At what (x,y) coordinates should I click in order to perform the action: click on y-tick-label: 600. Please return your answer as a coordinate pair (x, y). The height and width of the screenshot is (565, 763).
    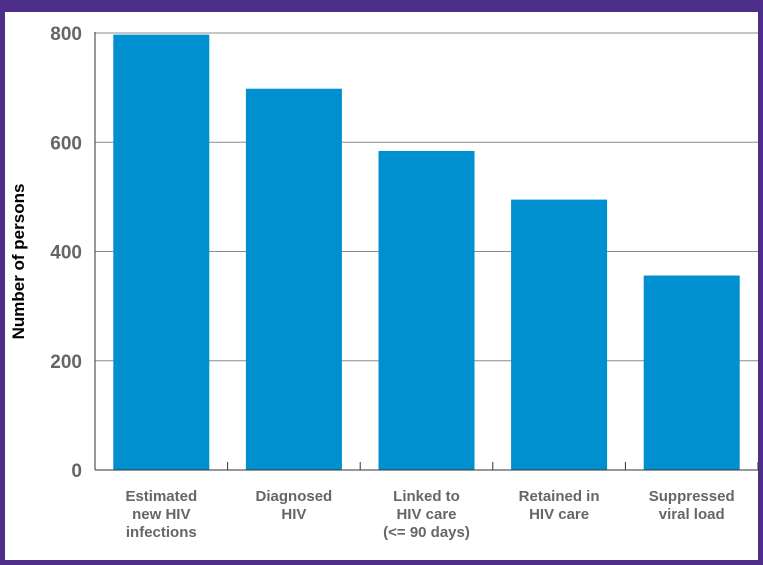
    Looking at the image, I should click on (66, 143).